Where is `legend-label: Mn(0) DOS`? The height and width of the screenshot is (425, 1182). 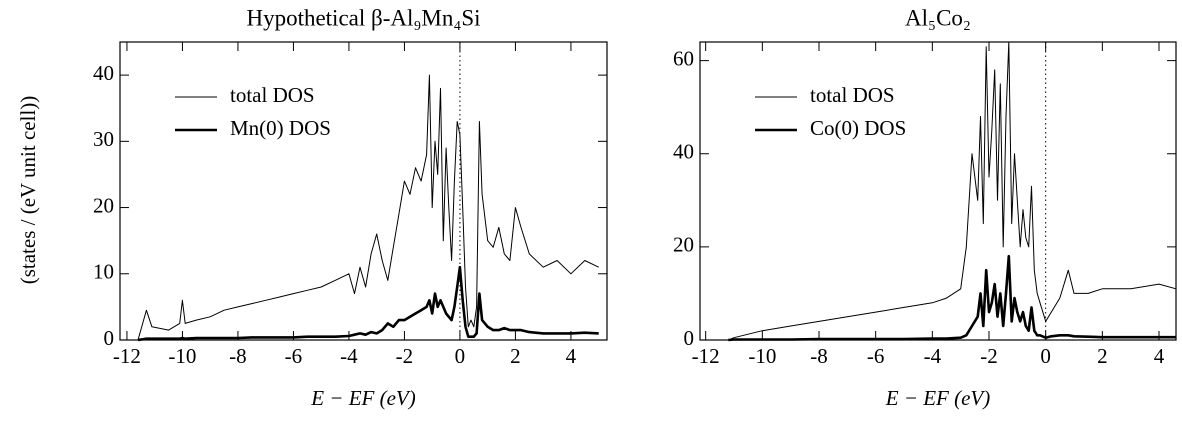 legend-label: Mn(0) DOS is located at coordinates (280, 128).